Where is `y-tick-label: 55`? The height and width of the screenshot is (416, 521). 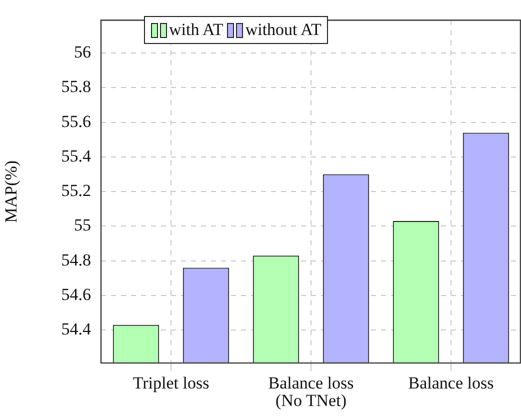 y-tick-label: 55 is located at coordinates (82, 225).